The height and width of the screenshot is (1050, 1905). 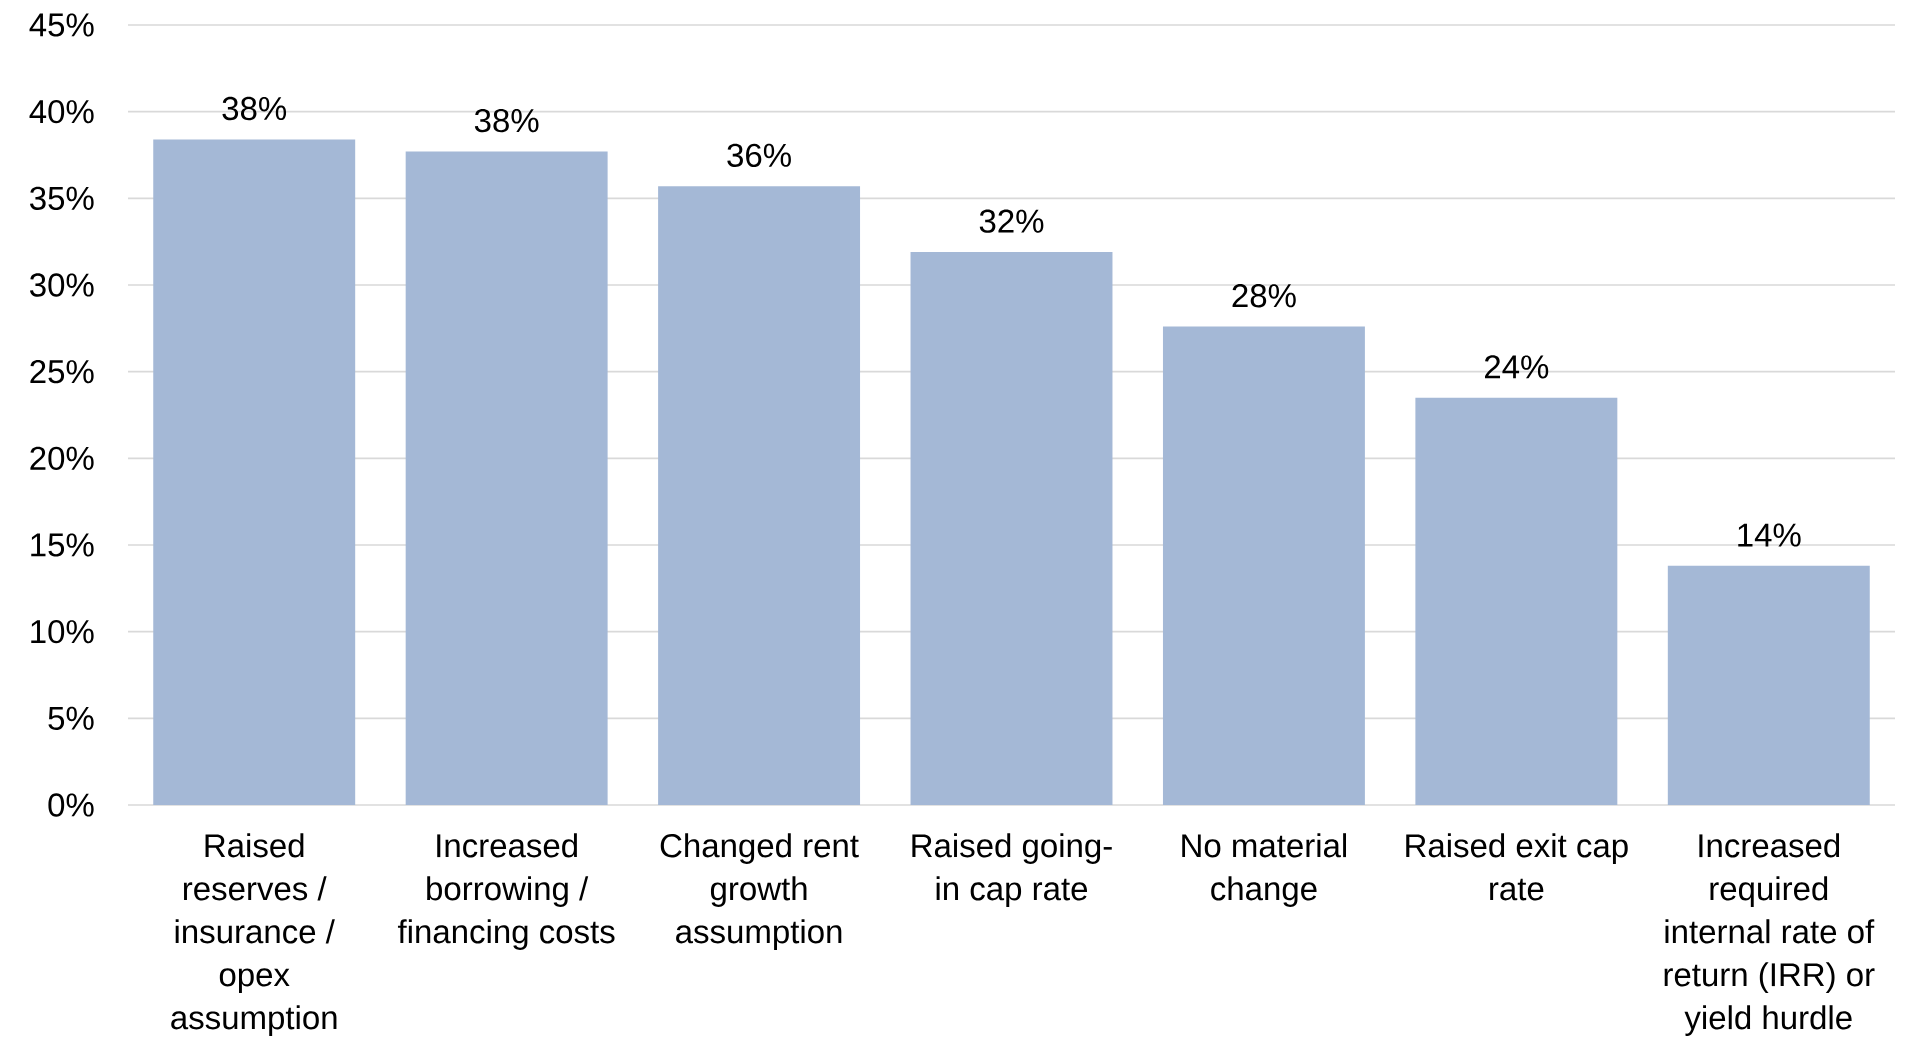 I want to click on x-tick-label: No material change, so click(x=1264, y=870).